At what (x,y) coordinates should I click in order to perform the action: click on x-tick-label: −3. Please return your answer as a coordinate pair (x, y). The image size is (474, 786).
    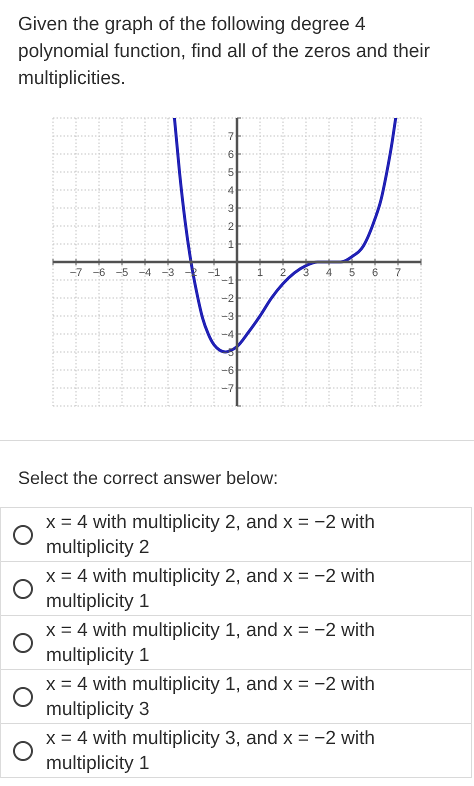
    Looking at the image, I should click on (168, 273).